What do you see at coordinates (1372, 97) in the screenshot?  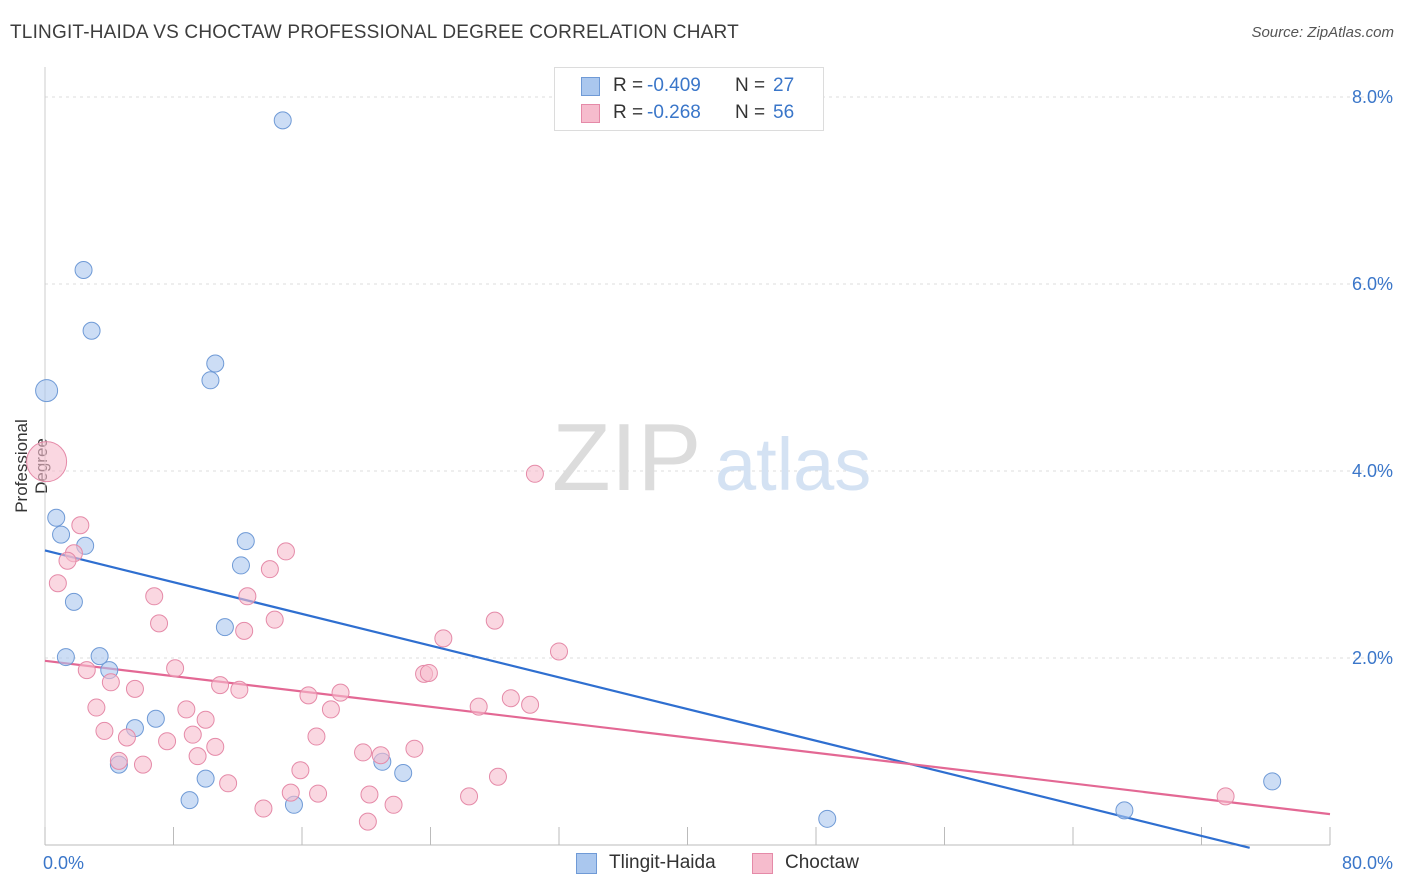 I see `y-tick-label: 8.0%` at bounding box center [1372, 97].